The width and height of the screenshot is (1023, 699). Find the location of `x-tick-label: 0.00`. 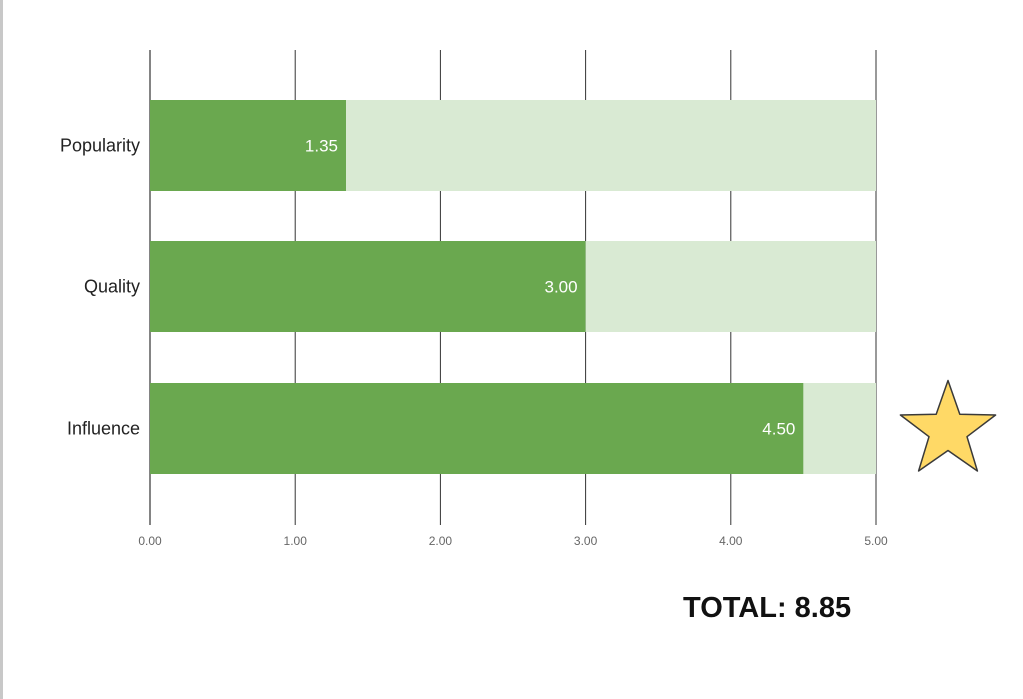

x-tick-label: 0.00 is located at coordinates (150, 541).